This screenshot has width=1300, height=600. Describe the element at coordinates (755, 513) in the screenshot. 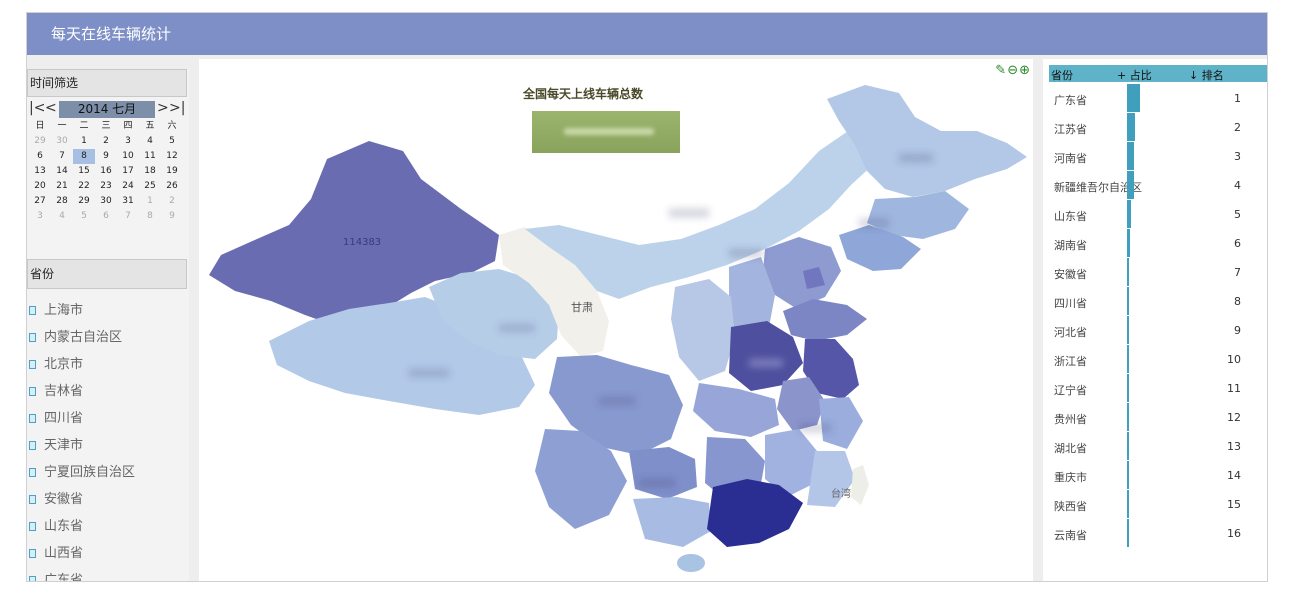

I see `region-guangdong` at that location.